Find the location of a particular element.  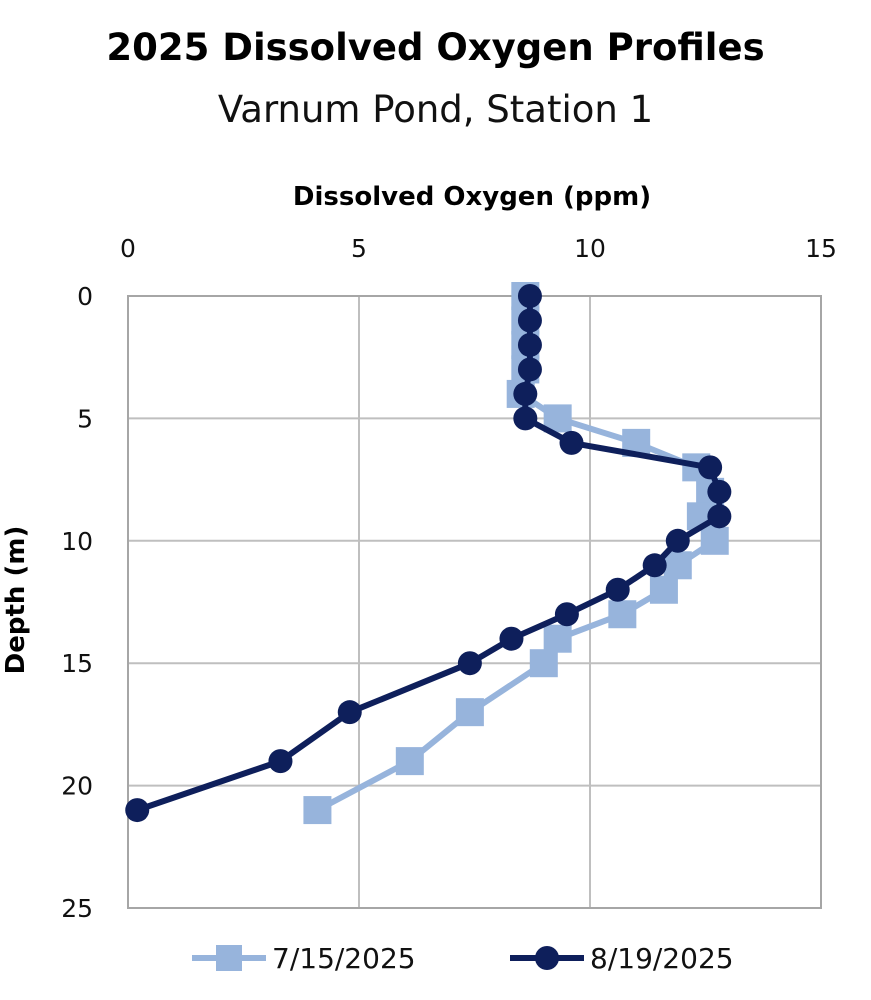

x-axis-ticks: 0 5 10 15 is located at coordinates (478, 248).